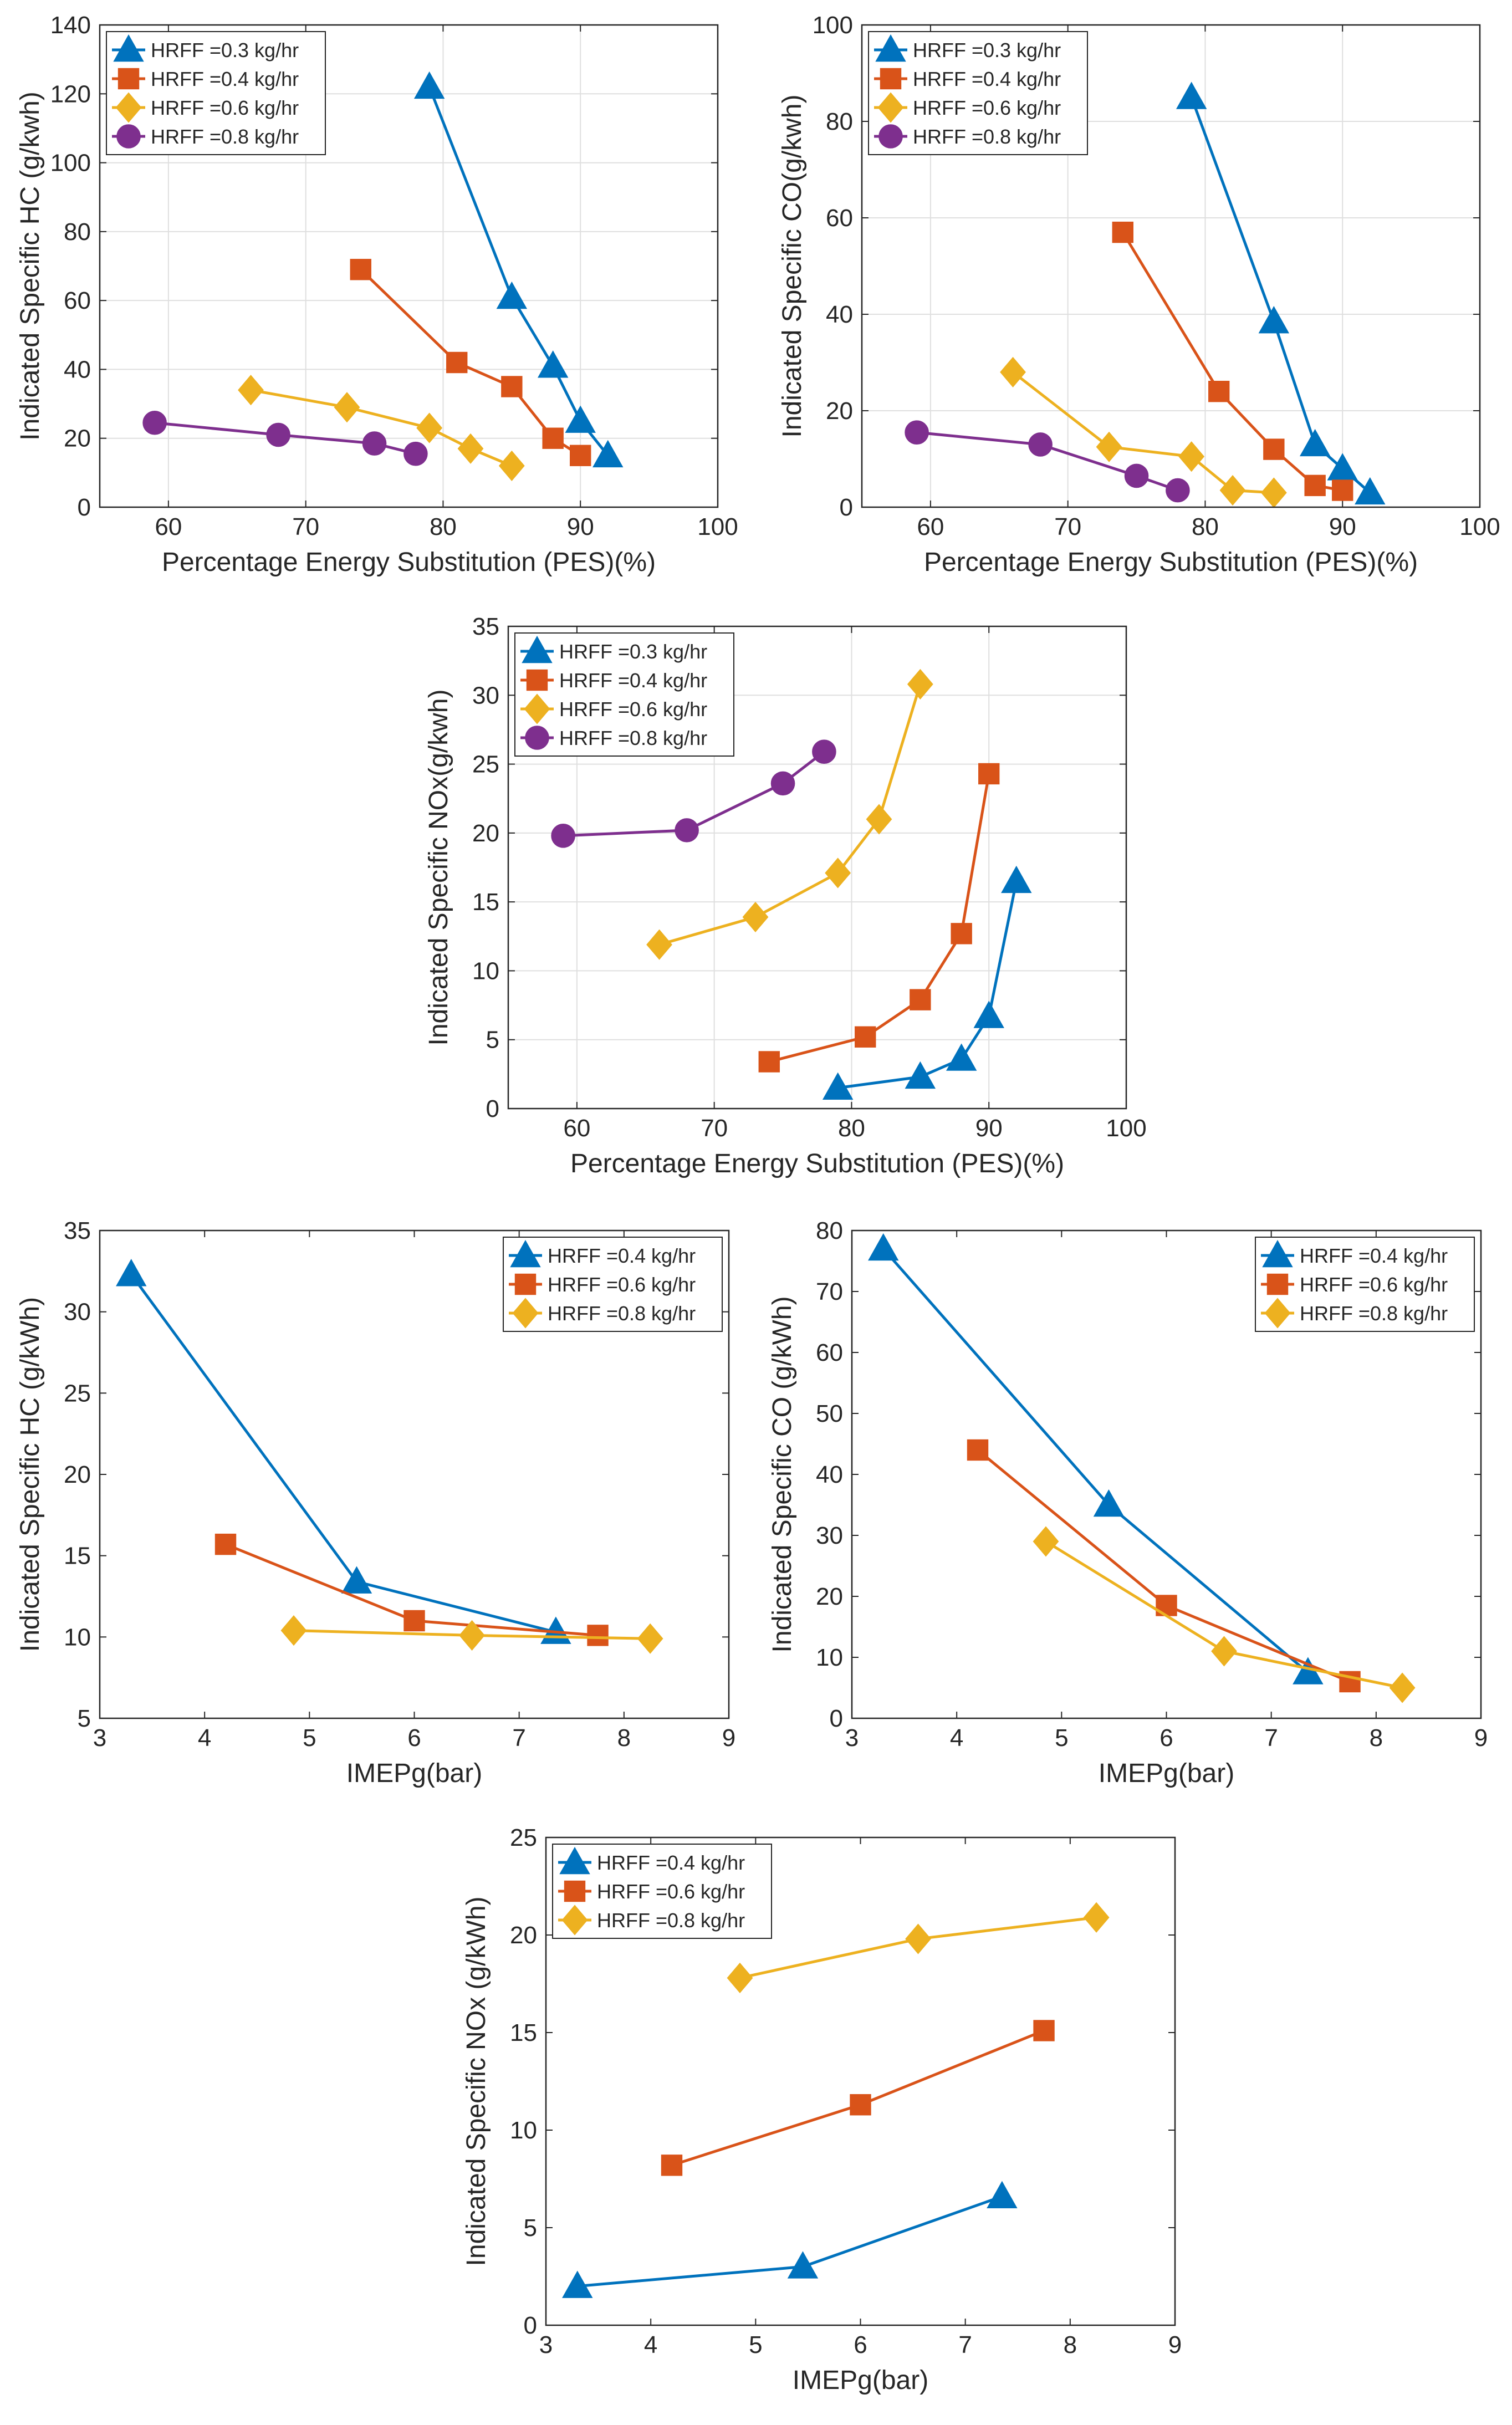  Describe the element at coordinates (225, 136) in the screenshot. I see `legend-label: HRFF =0.8 kg/hr` at that location.